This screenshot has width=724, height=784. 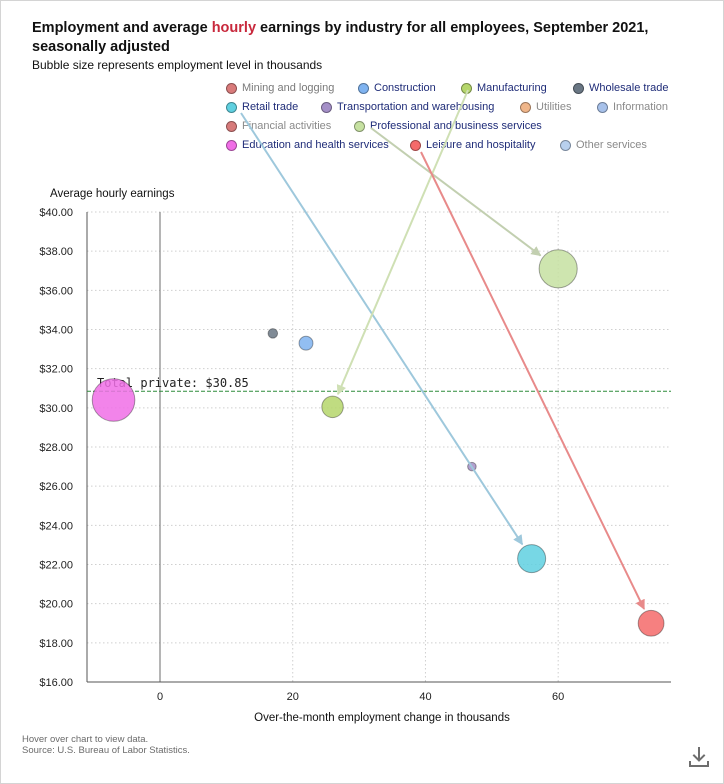 I want to click on bubble-professional-and-business-services, so click(x=558, y=269).